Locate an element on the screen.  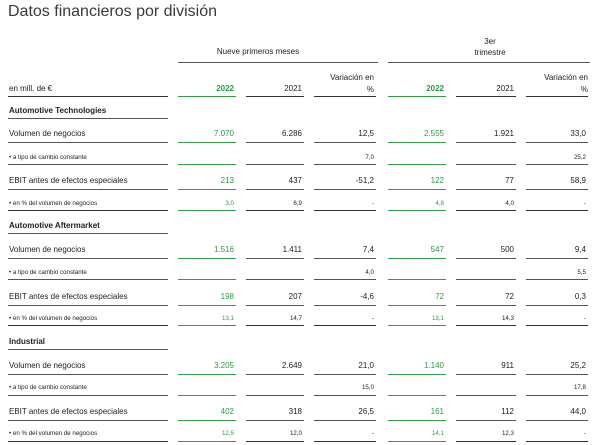
cell-2022-b: 14,1 is located at coordinates (437, 433).